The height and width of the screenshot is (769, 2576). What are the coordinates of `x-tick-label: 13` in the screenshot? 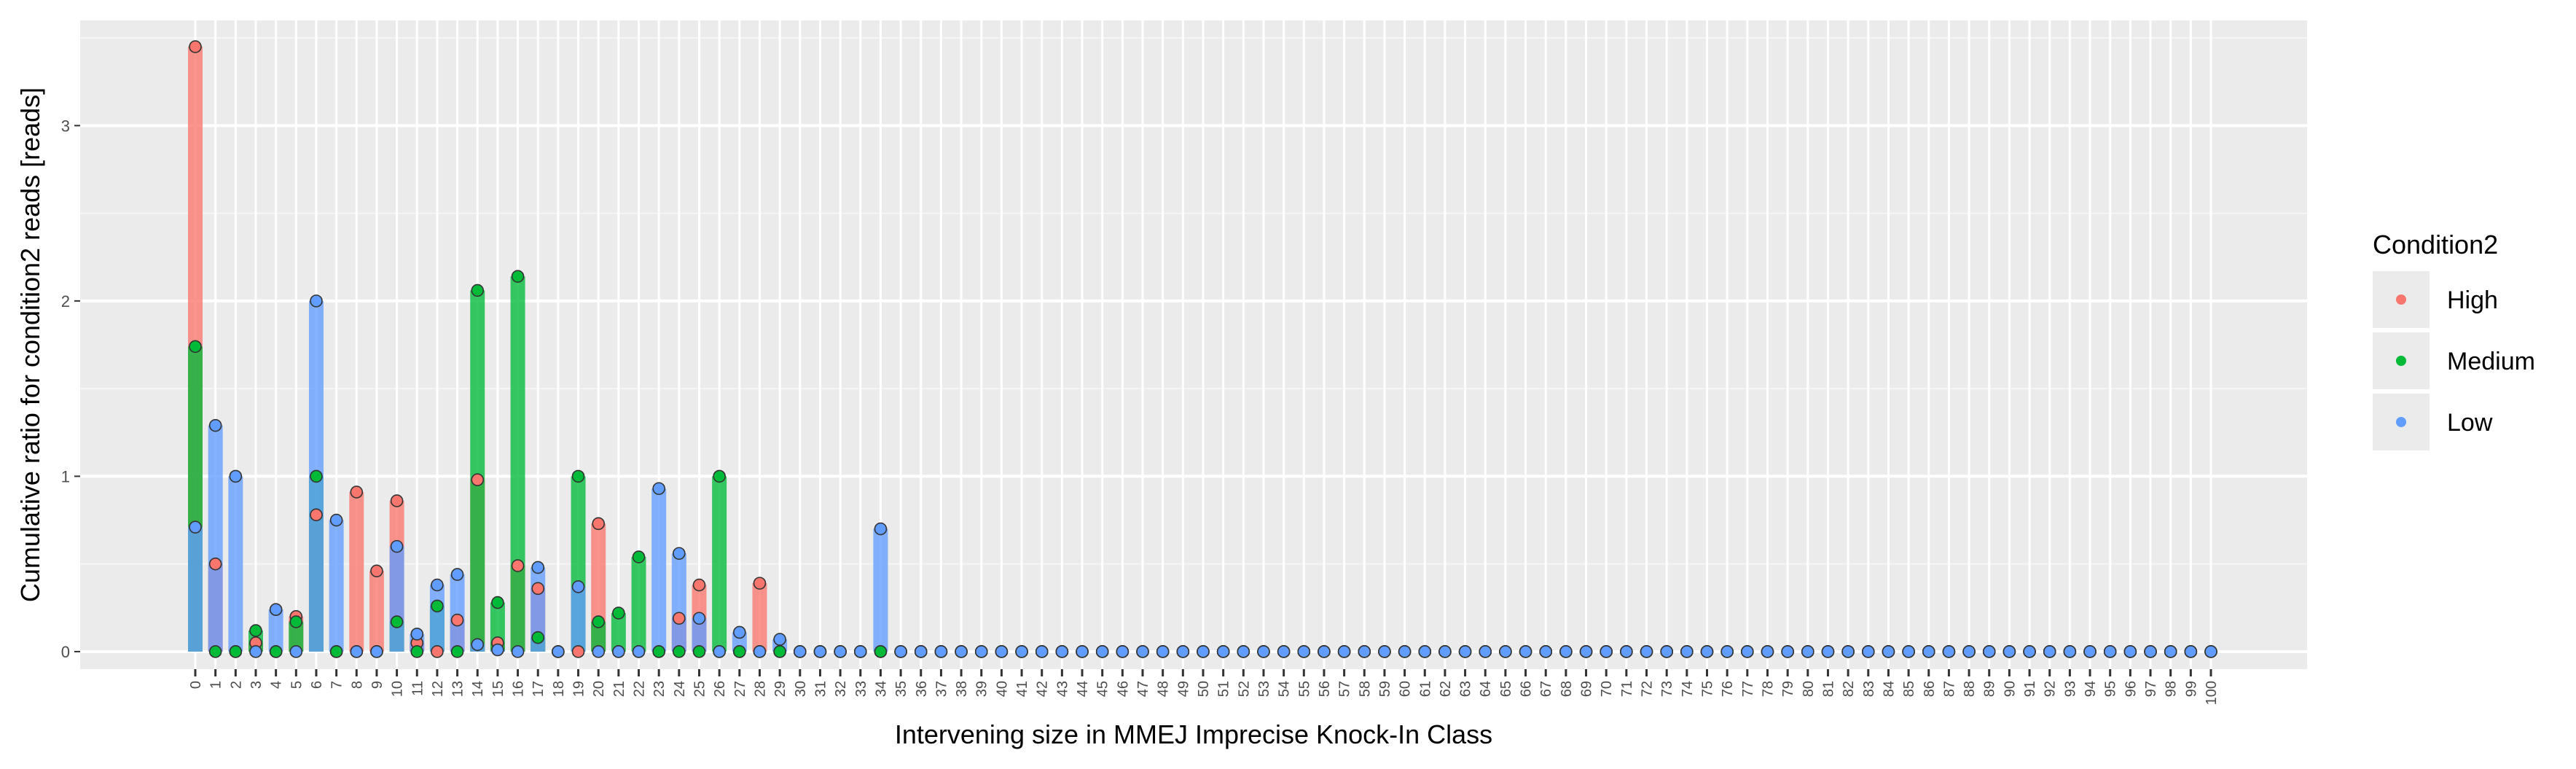 It's located at (458, 689).